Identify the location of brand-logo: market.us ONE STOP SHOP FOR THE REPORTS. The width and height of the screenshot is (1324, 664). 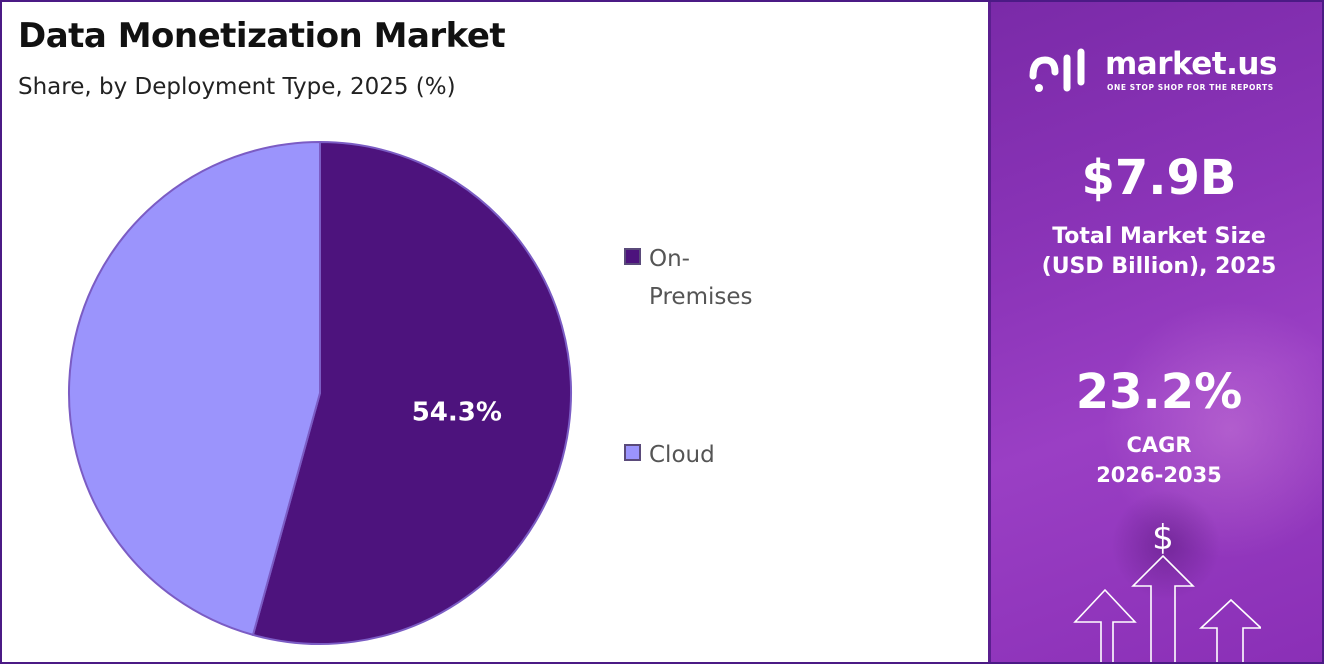
(1167, 72).